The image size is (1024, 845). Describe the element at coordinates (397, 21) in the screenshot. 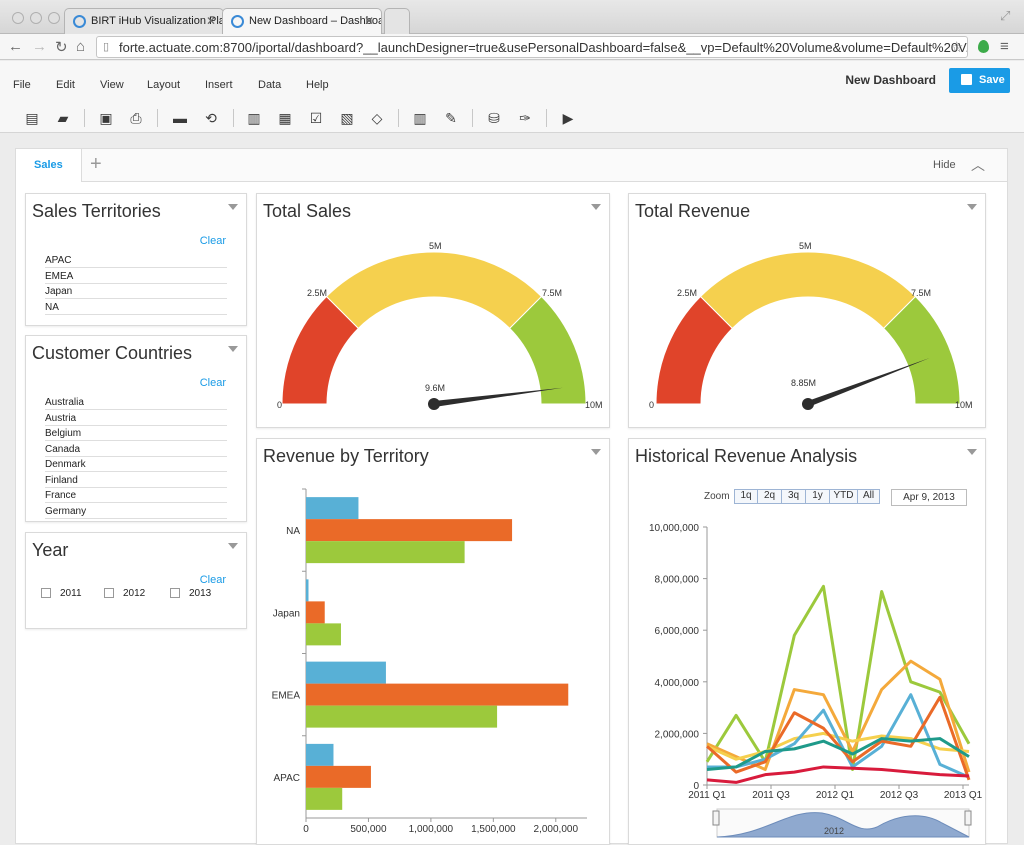

I see `new-tab-button` at that location.